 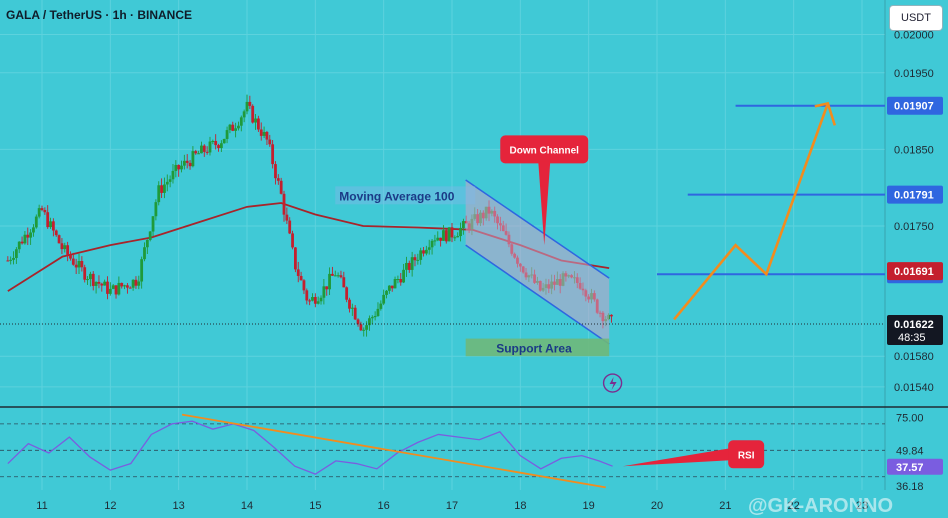 What do you see at coordinates (916, 18) in the screenshot?
I see `currency-button: USDT` at bounding box center [916, 18].